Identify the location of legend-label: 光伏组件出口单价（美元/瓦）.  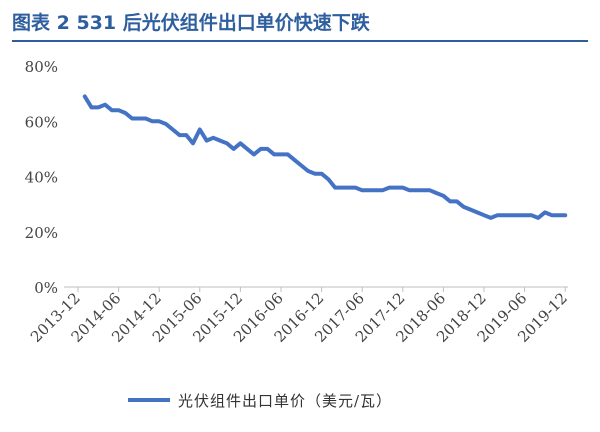
(285, 400).